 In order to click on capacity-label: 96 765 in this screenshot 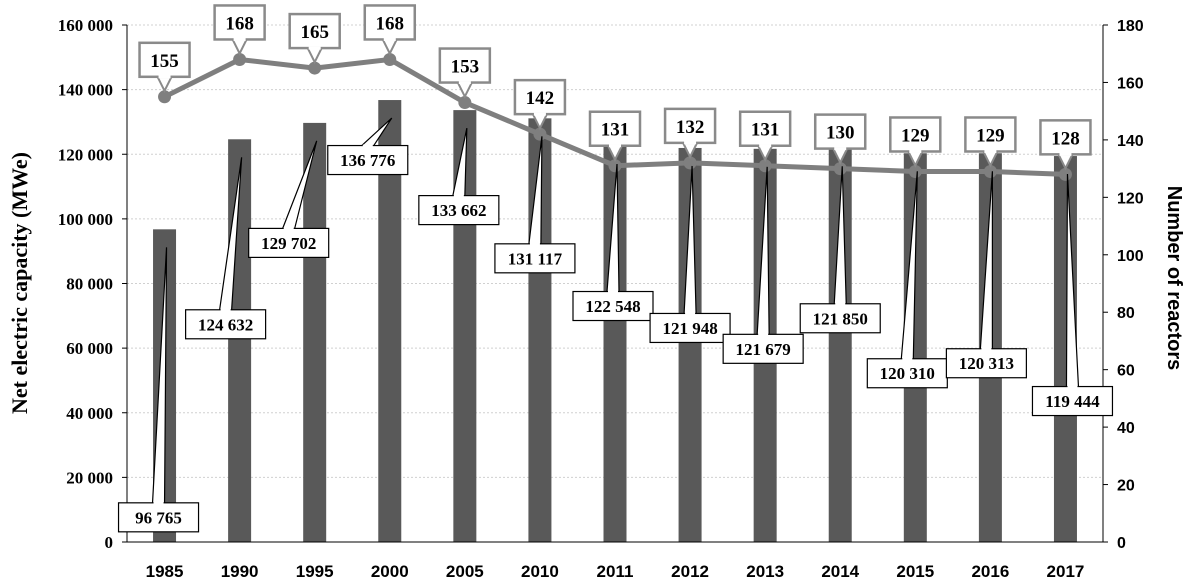, I will do `click(158, 517)`.